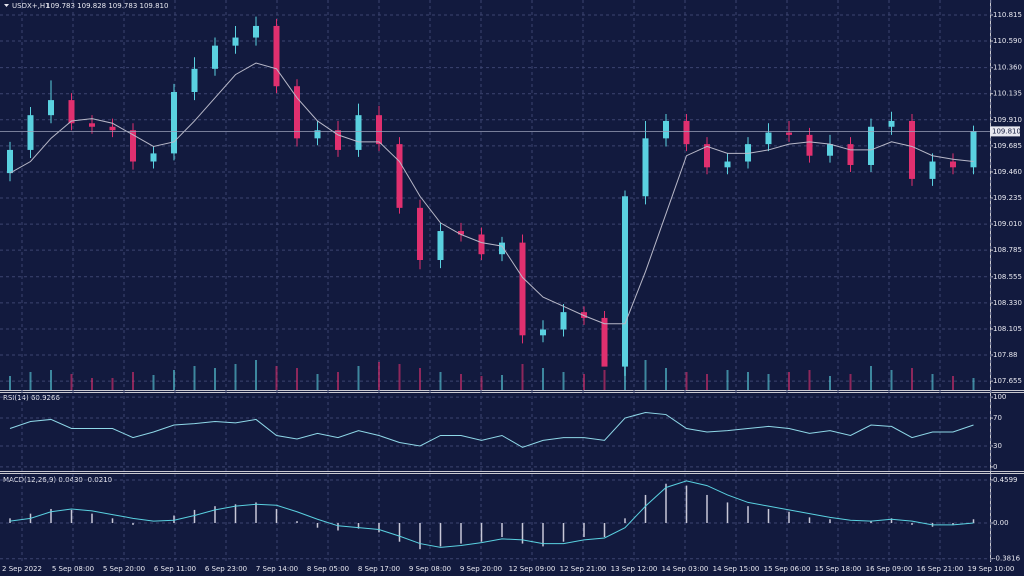 This screenshot has height=576, width=1024. What do you see at coordinates (1007, 94) in the screenshot?
I see `y-tick-label: 110.135` at bounding box center [1007, 94].